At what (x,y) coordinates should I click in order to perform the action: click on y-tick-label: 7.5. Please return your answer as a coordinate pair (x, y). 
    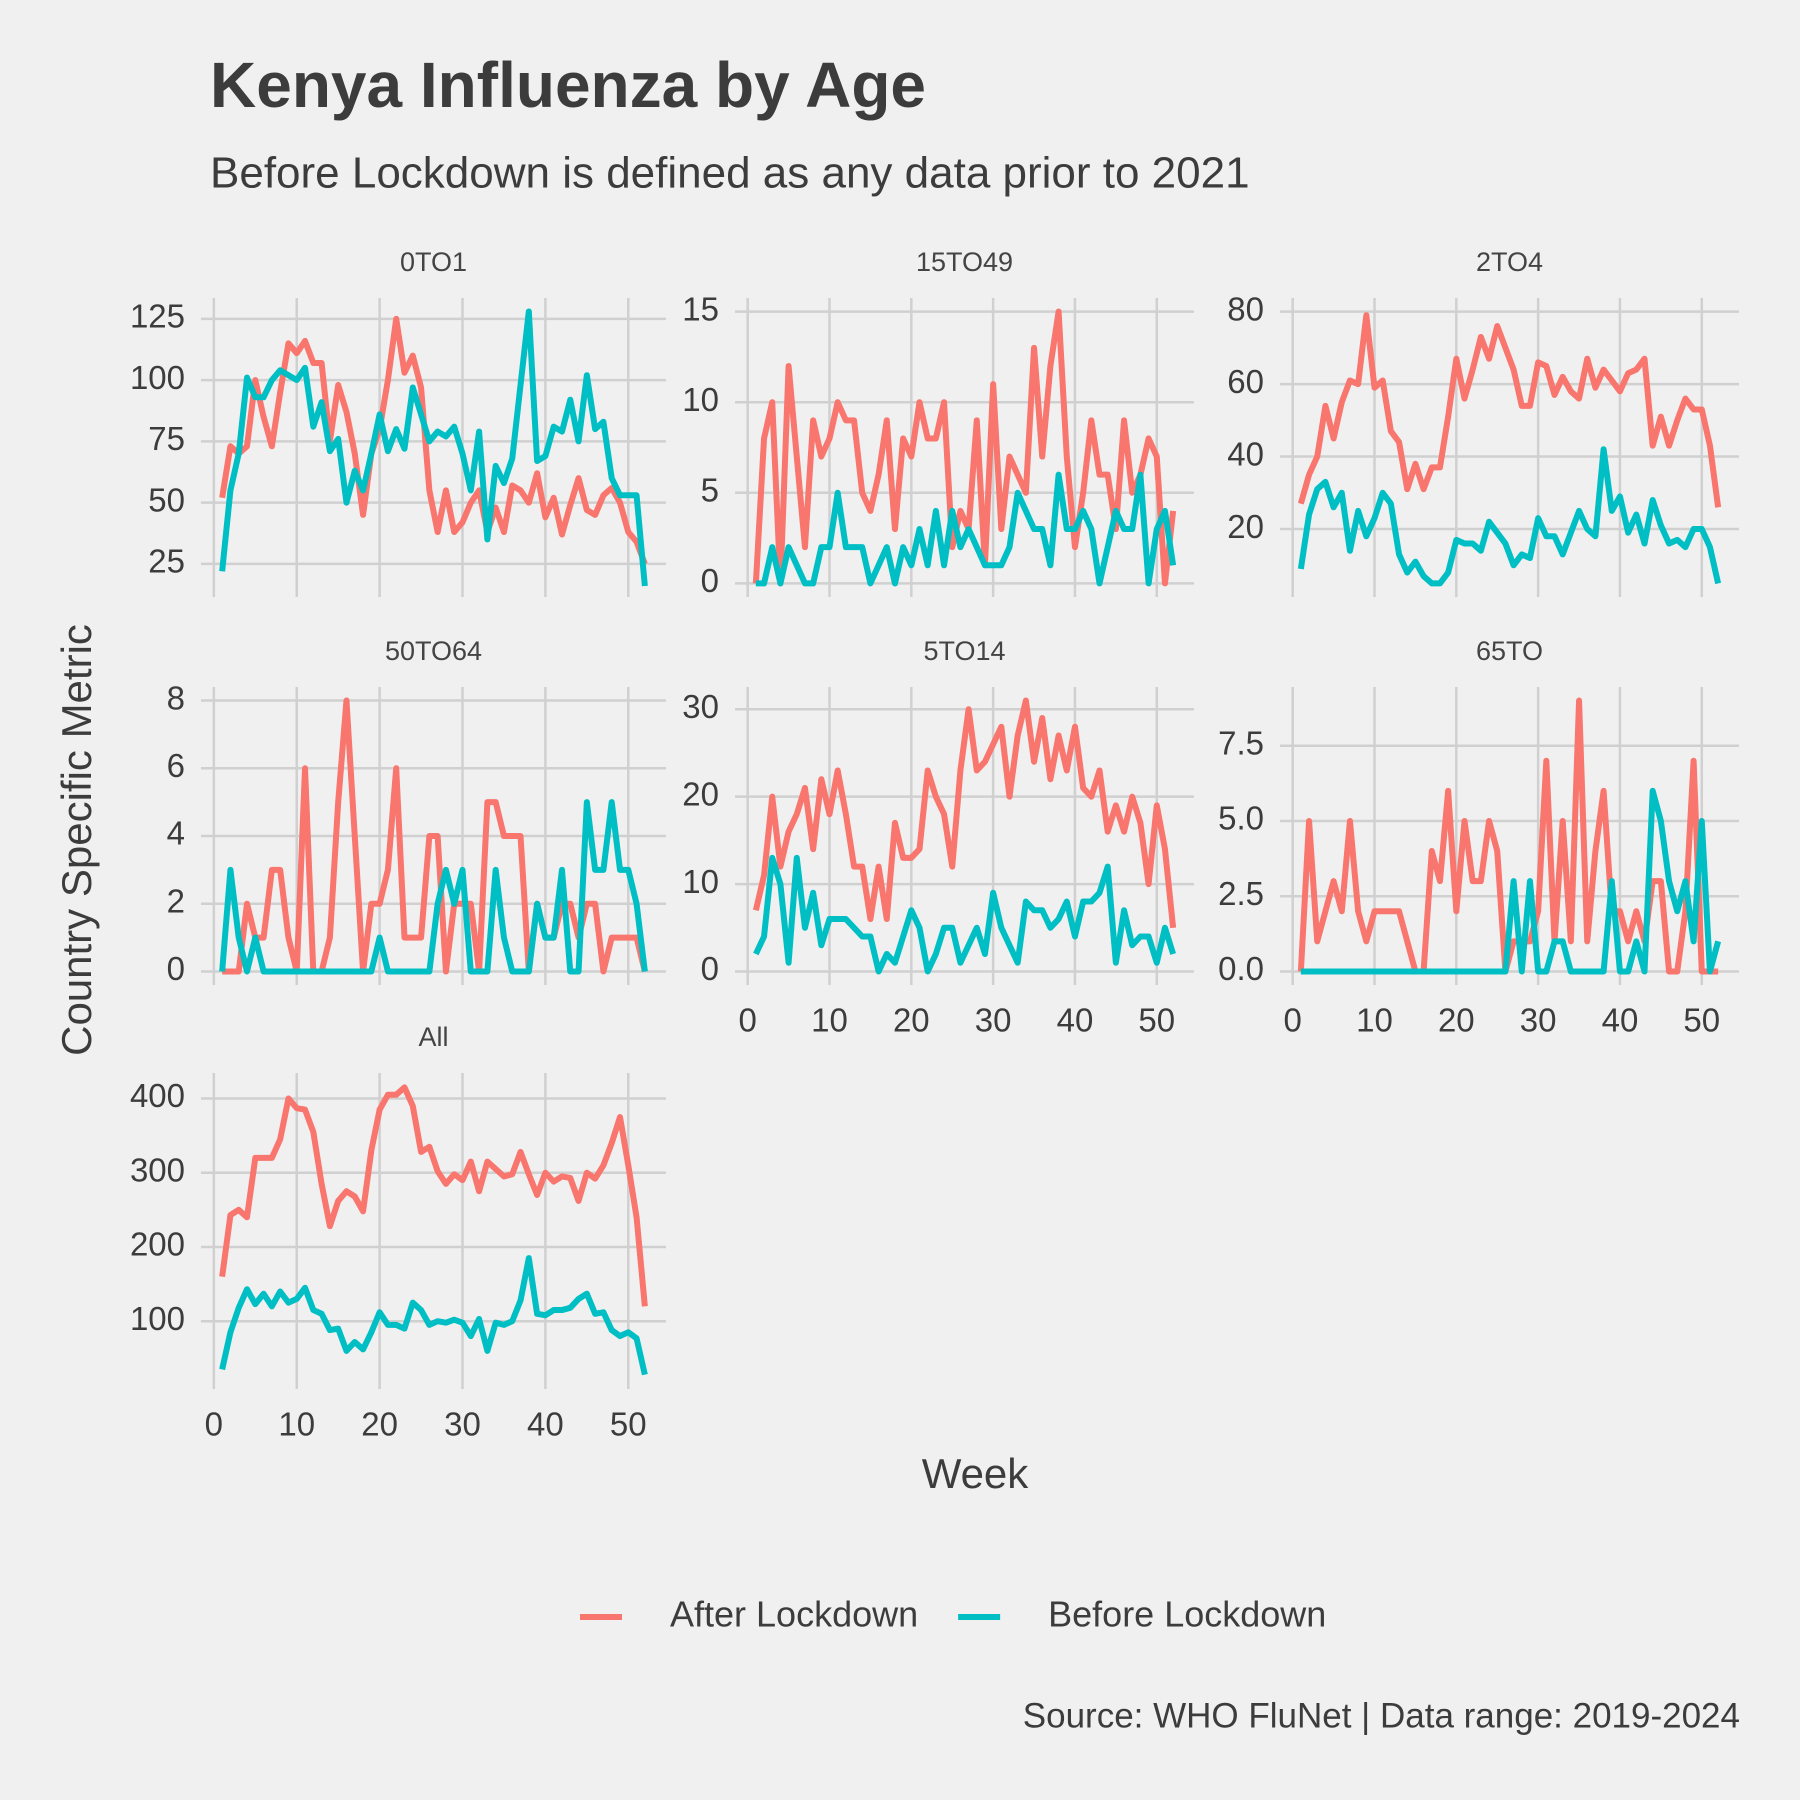
    Looking at the image, I should click on (1241, 742).